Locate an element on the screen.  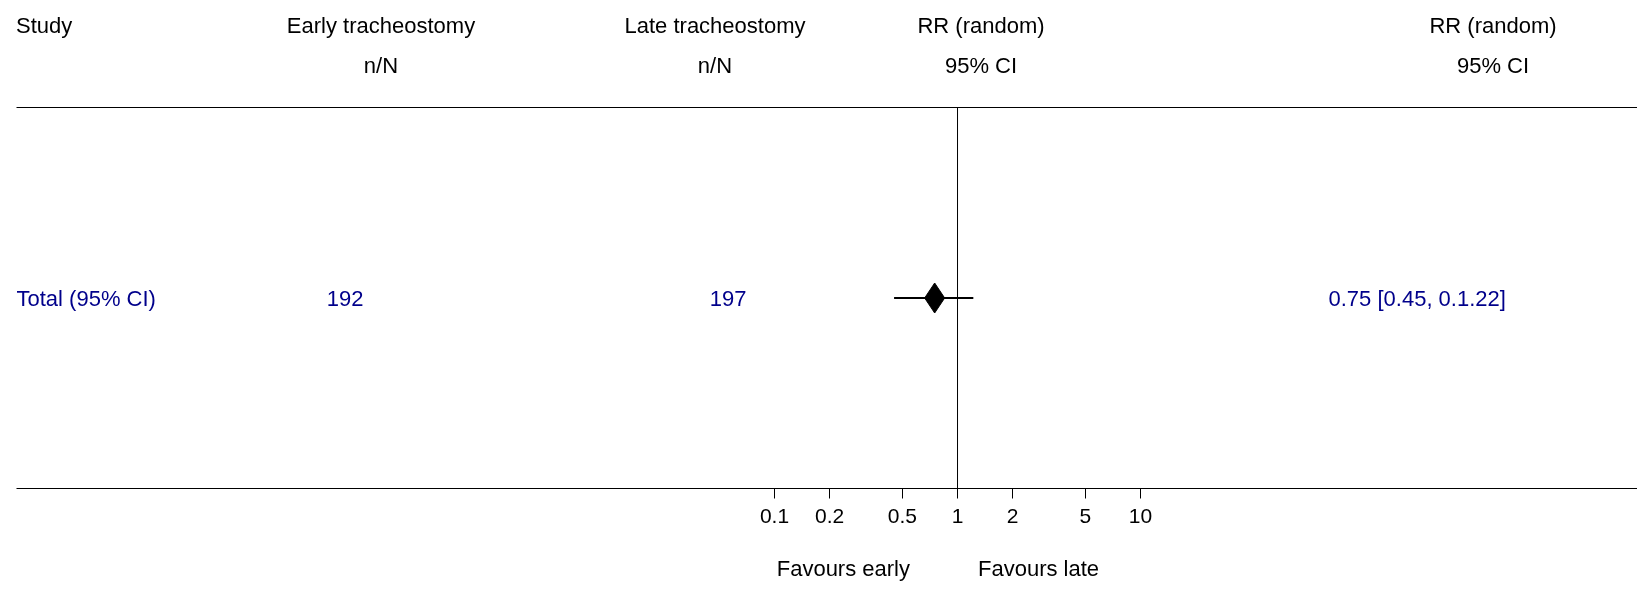
text: Favours early is located at coordinates (843, 569).